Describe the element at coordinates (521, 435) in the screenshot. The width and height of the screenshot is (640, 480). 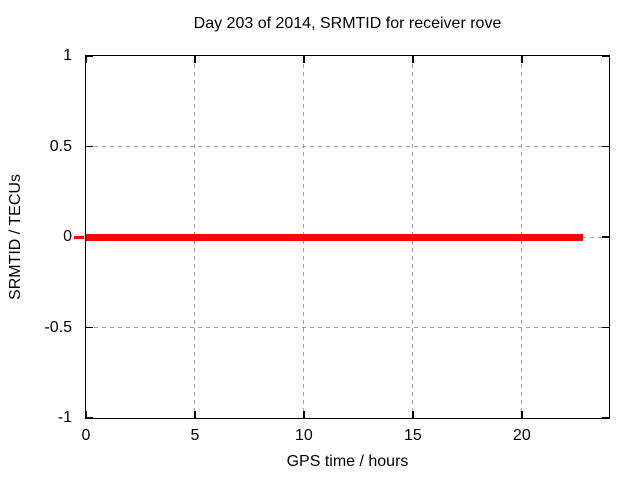
I see `x-tick-label: 20` at that location.